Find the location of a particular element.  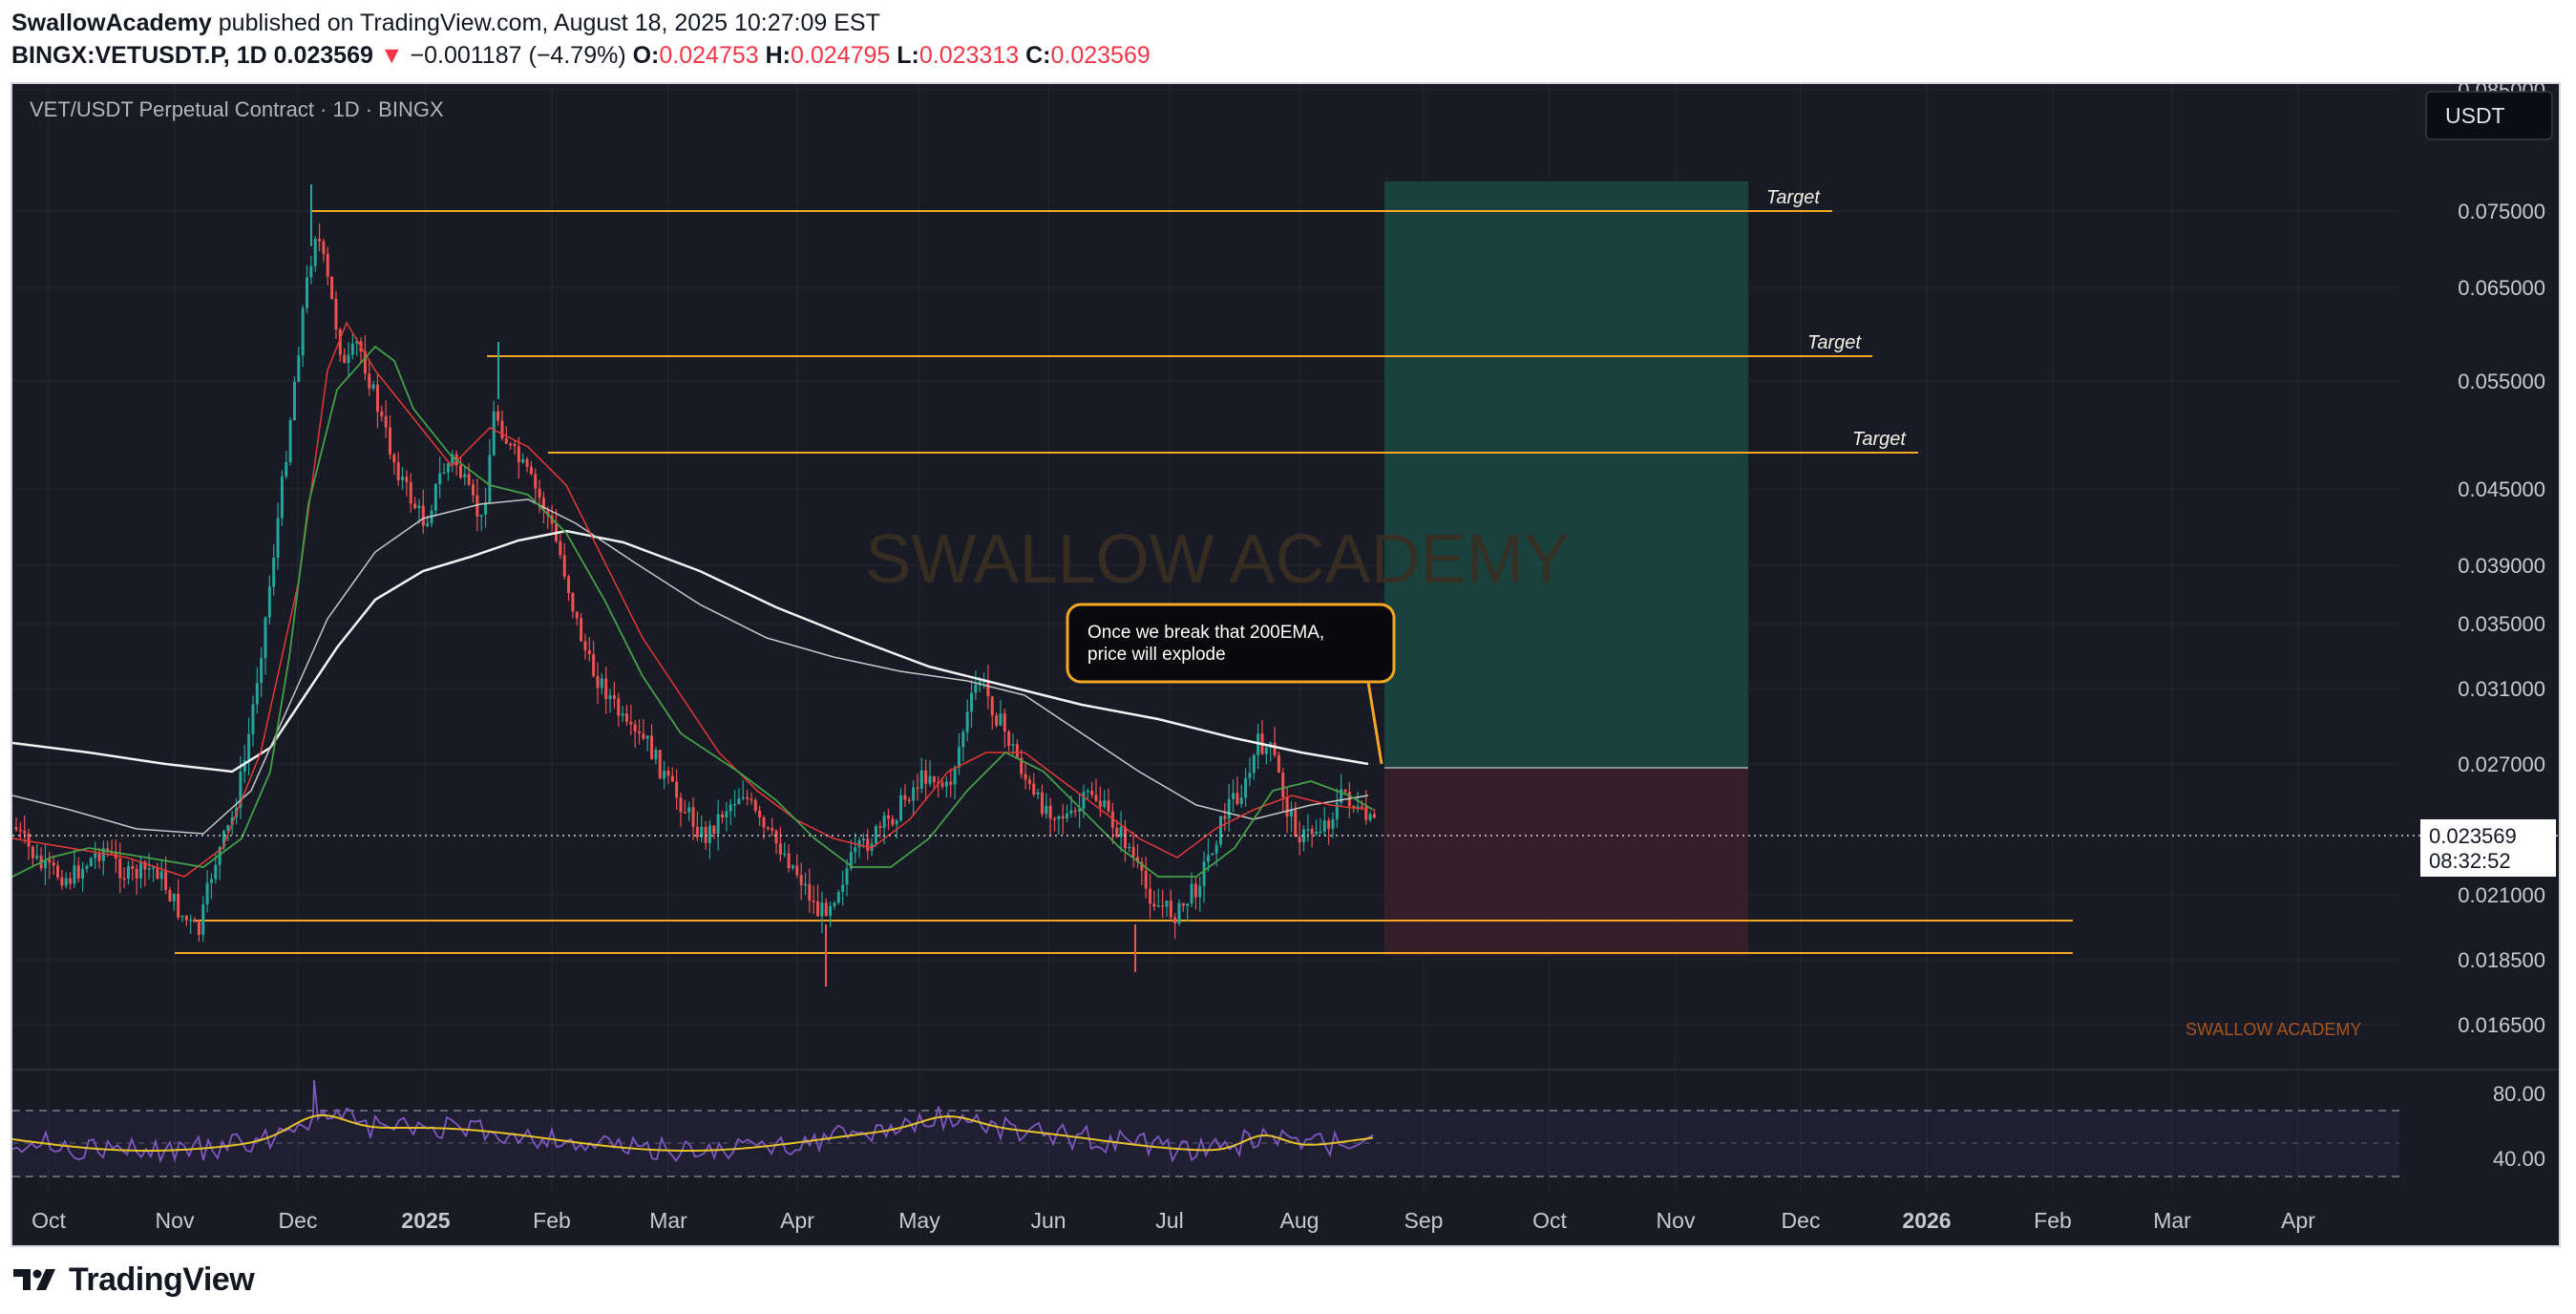

high-label: H: is located at coordinates (778, 55).